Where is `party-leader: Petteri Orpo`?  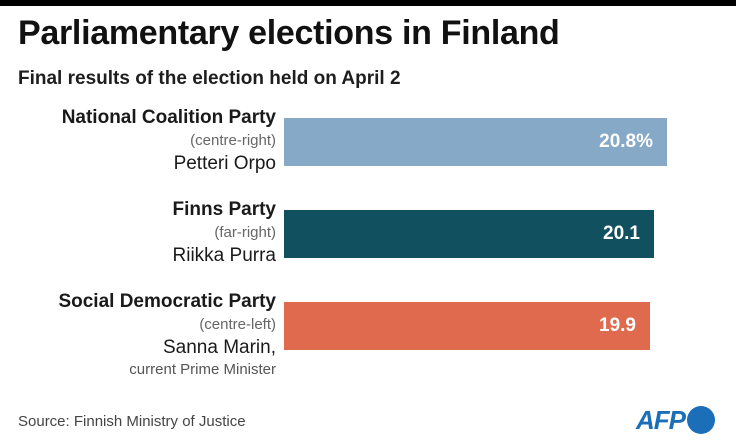 party-leader: Petteri Orpo is located at coordinates (224, 163).